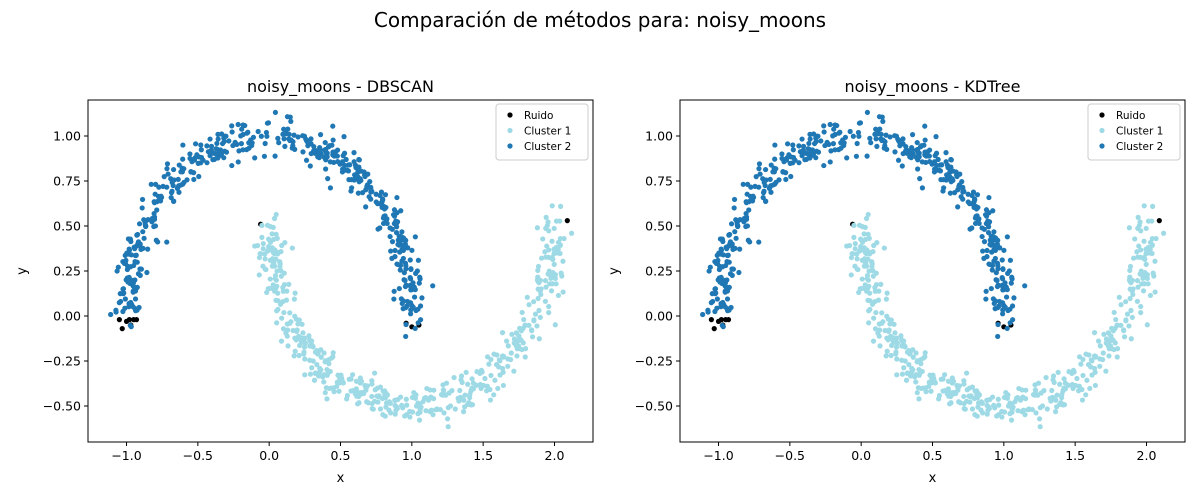 The image size is (1200, 500). Describe the element at coordinates (1102, 130) in the screenshot. I see `legend-marker` at that location.